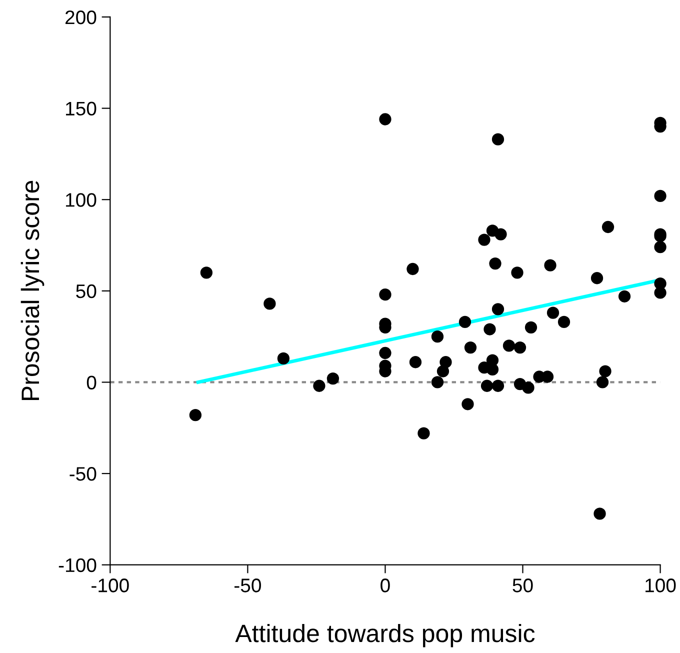  Describe the element at coordinates (522, 585) in the screenshot. I see `x-tick-label: 50` at that location.